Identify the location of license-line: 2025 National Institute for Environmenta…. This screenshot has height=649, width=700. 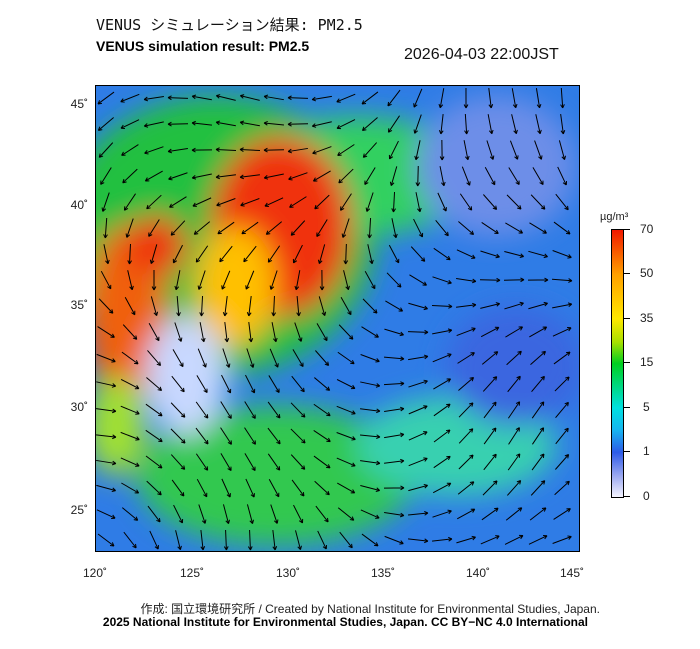
(345, 622).